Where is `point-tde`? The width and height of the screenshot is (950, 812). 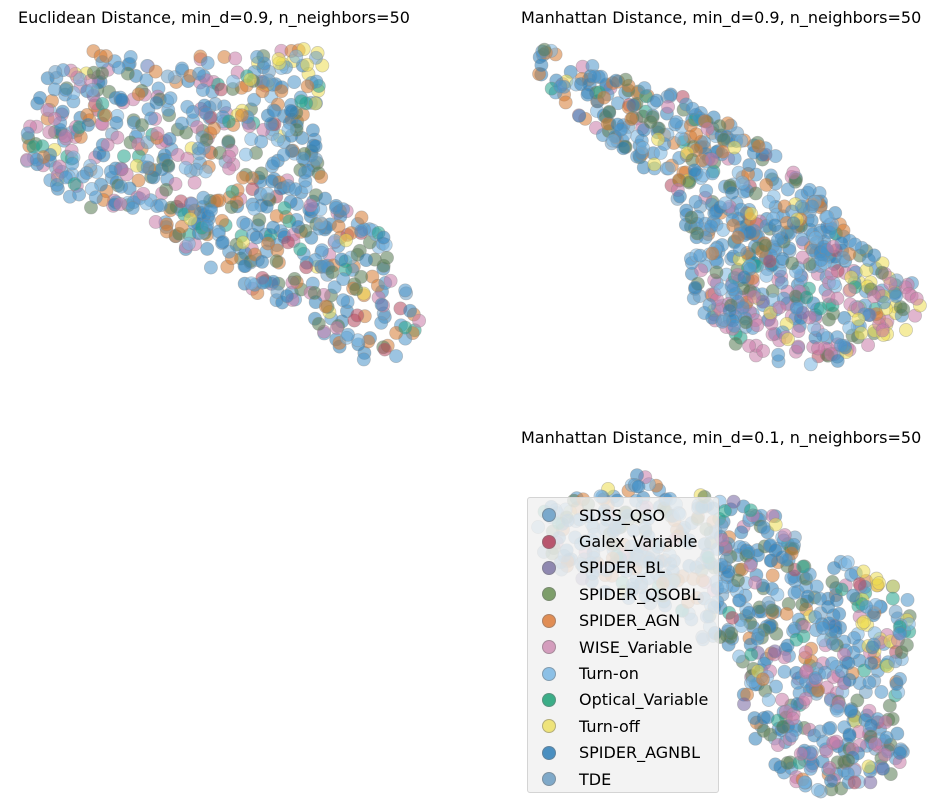
point-tde is located at coordinates (55, 71).